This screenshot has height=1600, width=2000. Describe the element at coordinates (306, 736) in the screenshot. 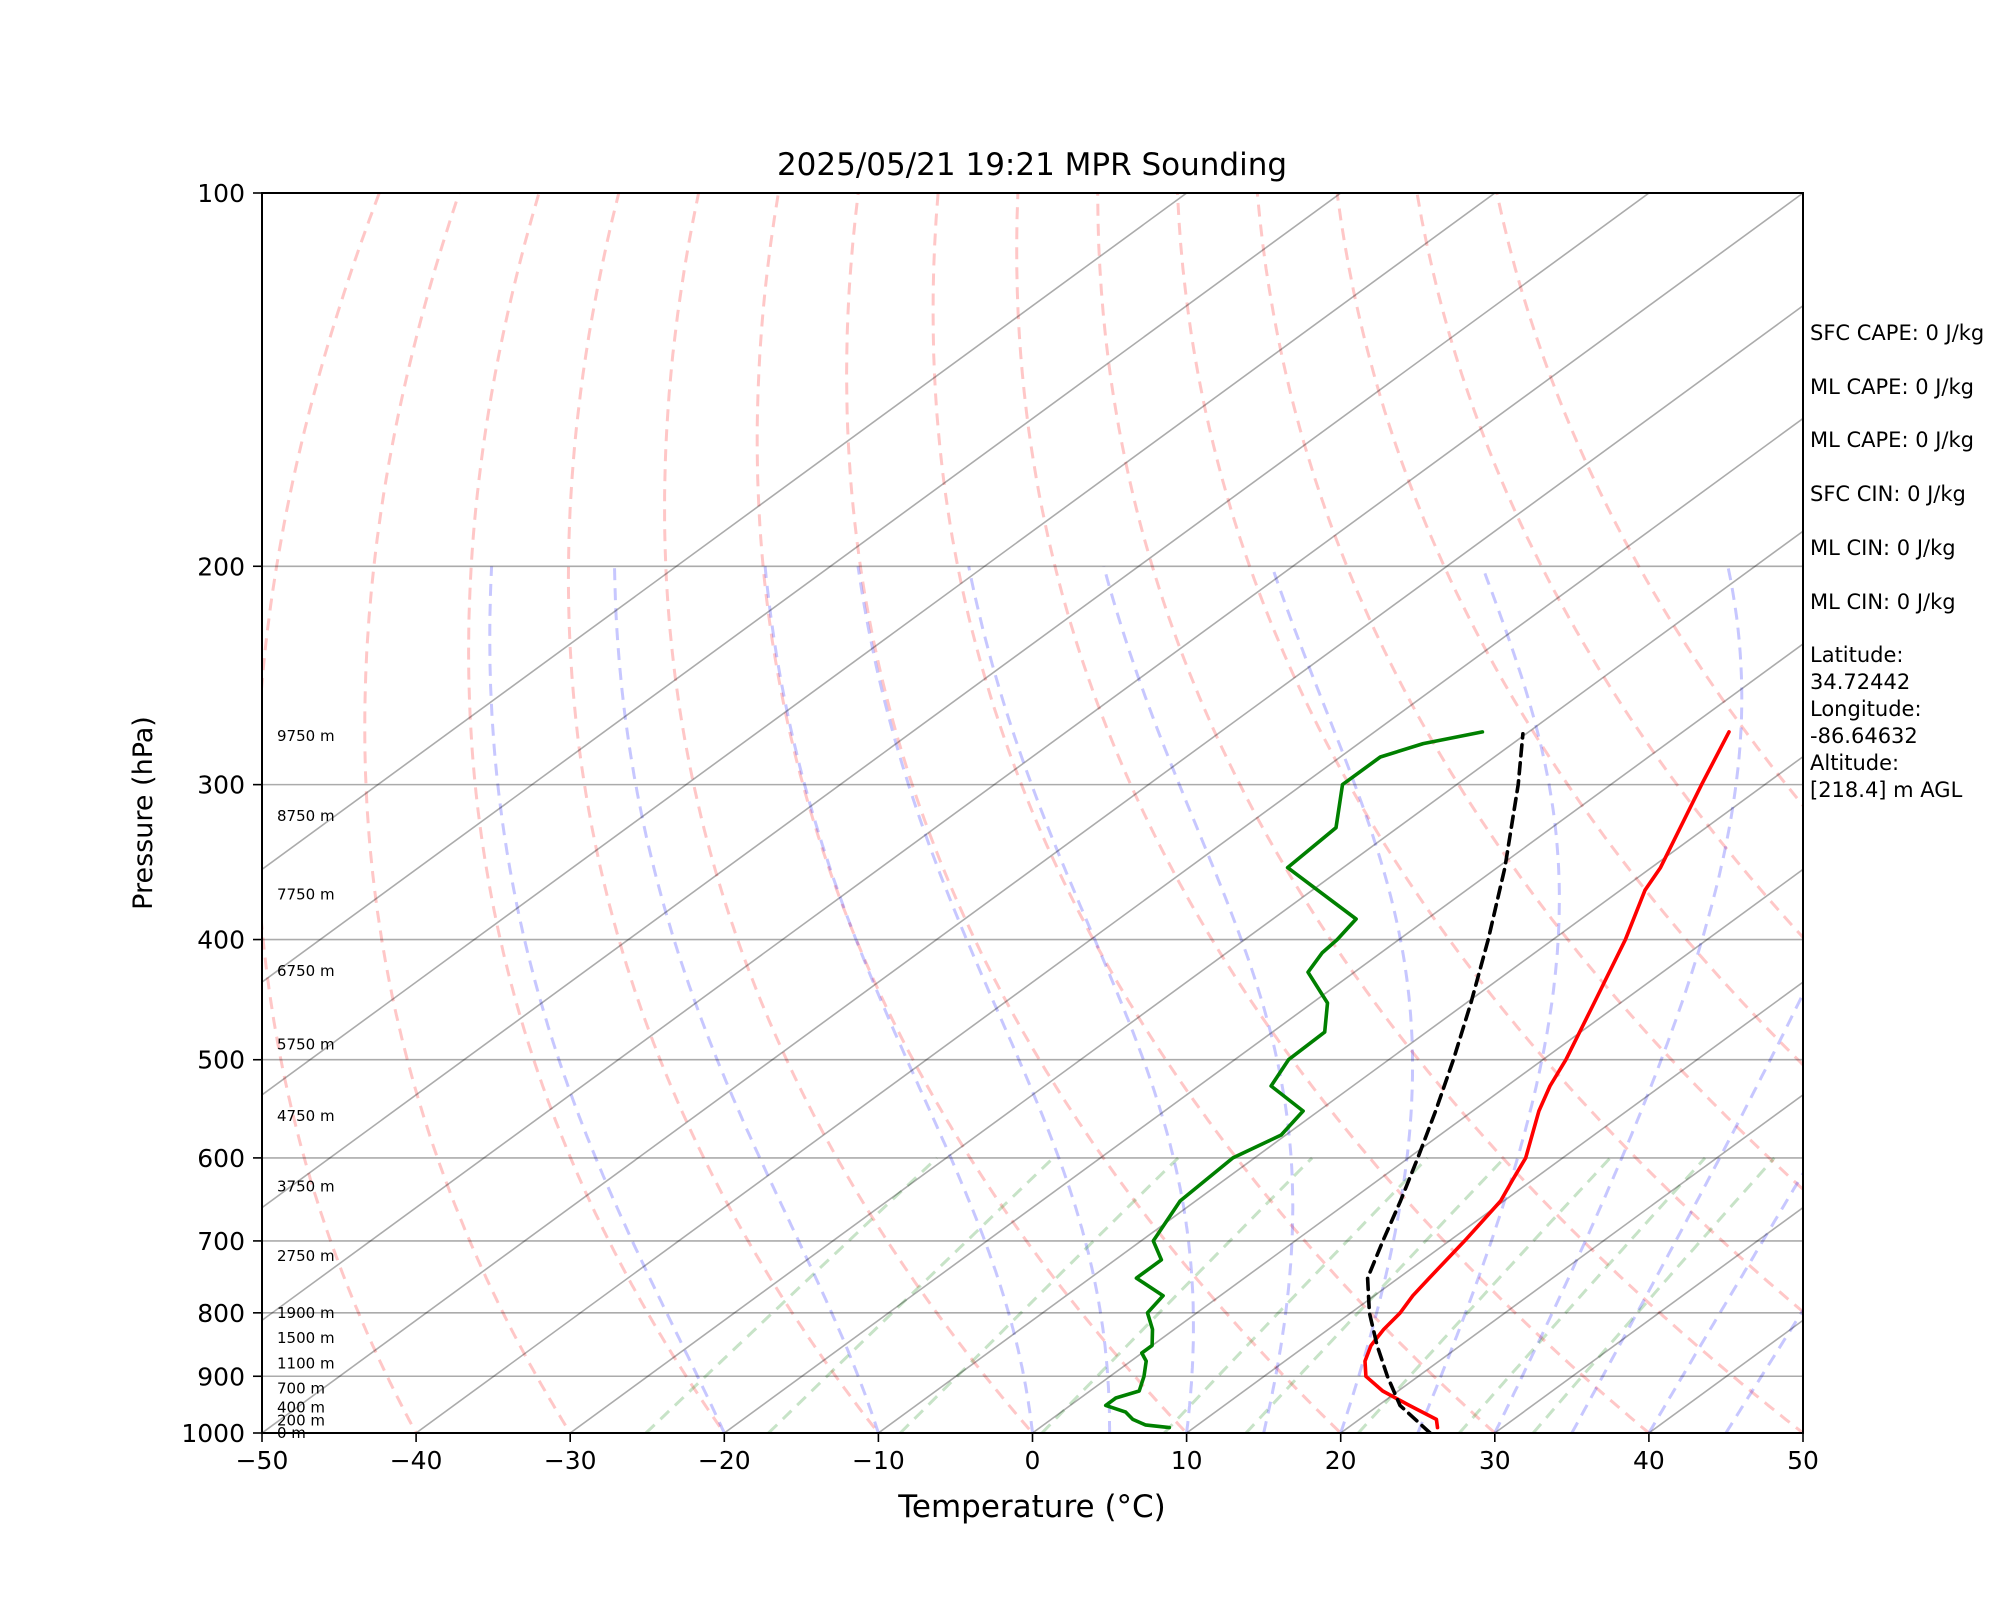

I see `height-label: 9750 m` at that location.